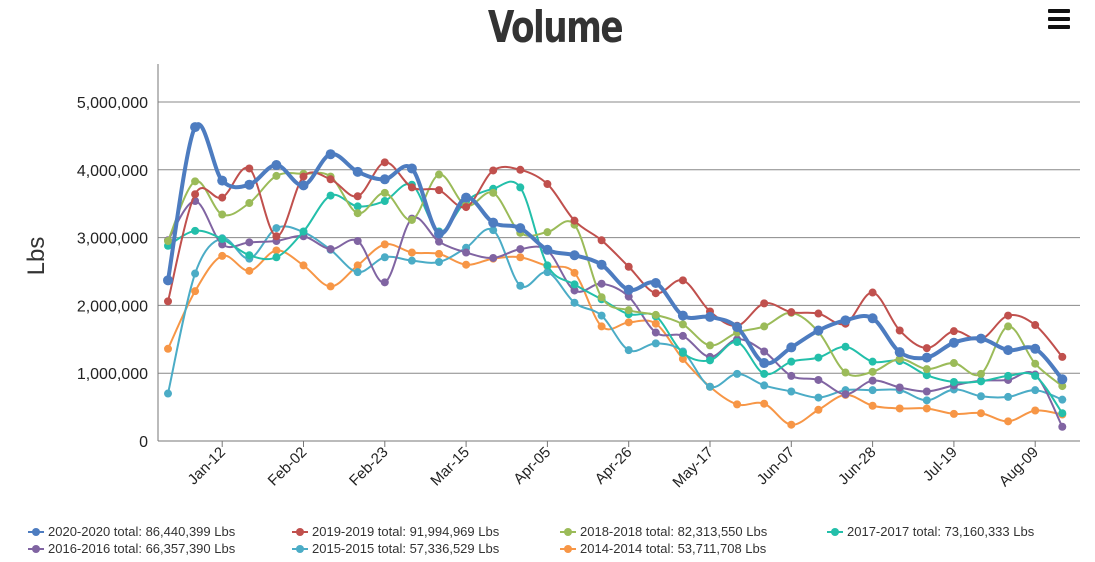 This screenshot has width=1095, height=562. I want to click on chart-title: Volume, so click(555, 27).